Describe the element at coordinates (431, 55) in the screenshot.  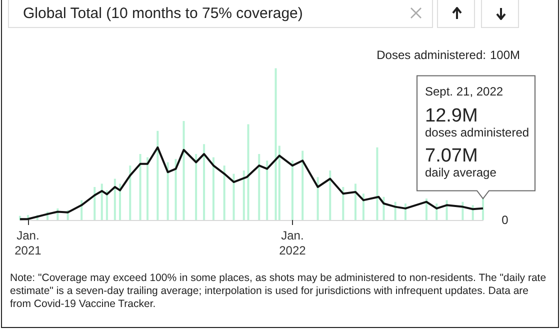
I see `y-axis-title: Doses administered:` at that location.